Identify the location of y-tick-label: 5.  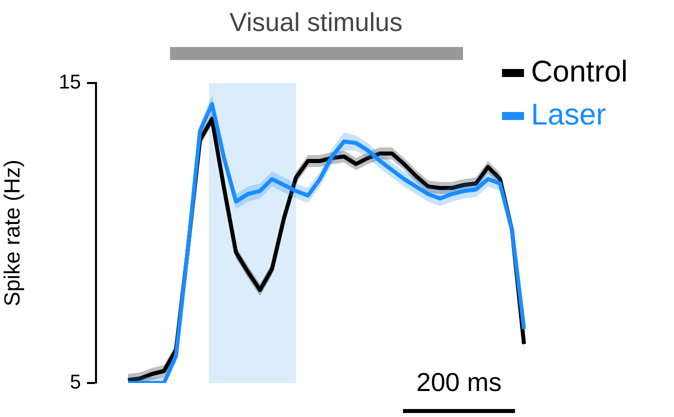
(75, 383).